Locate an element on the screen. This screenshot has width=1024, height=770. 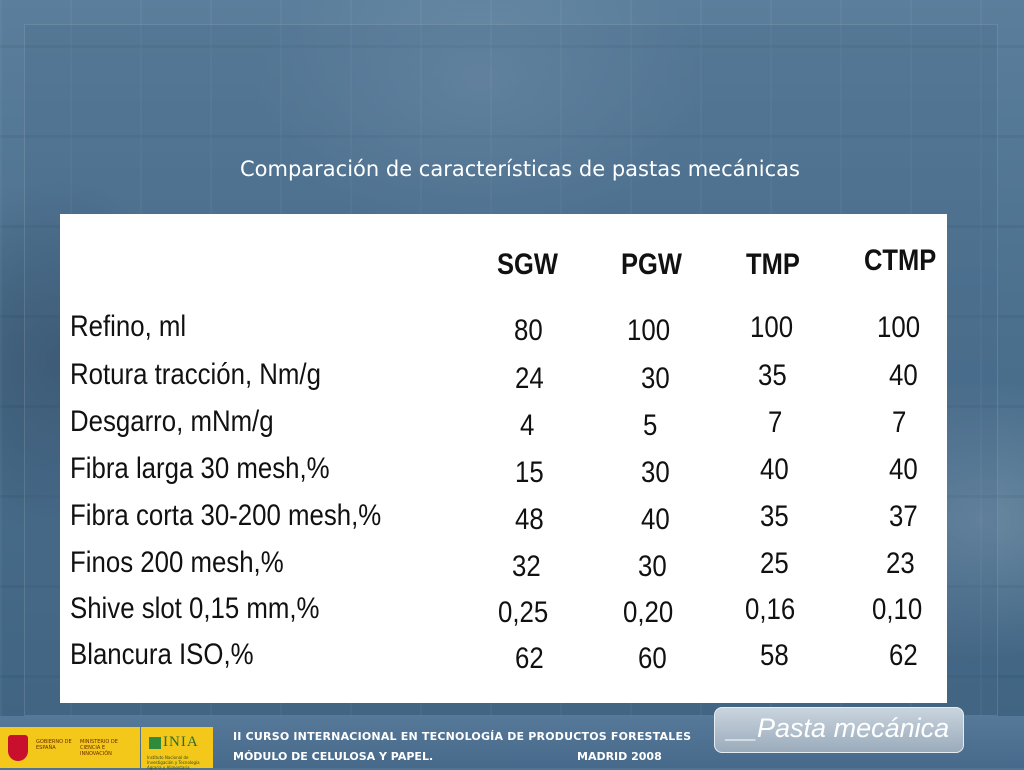
row-label-refino: Refino, ml is located at coordinates (128, 326).